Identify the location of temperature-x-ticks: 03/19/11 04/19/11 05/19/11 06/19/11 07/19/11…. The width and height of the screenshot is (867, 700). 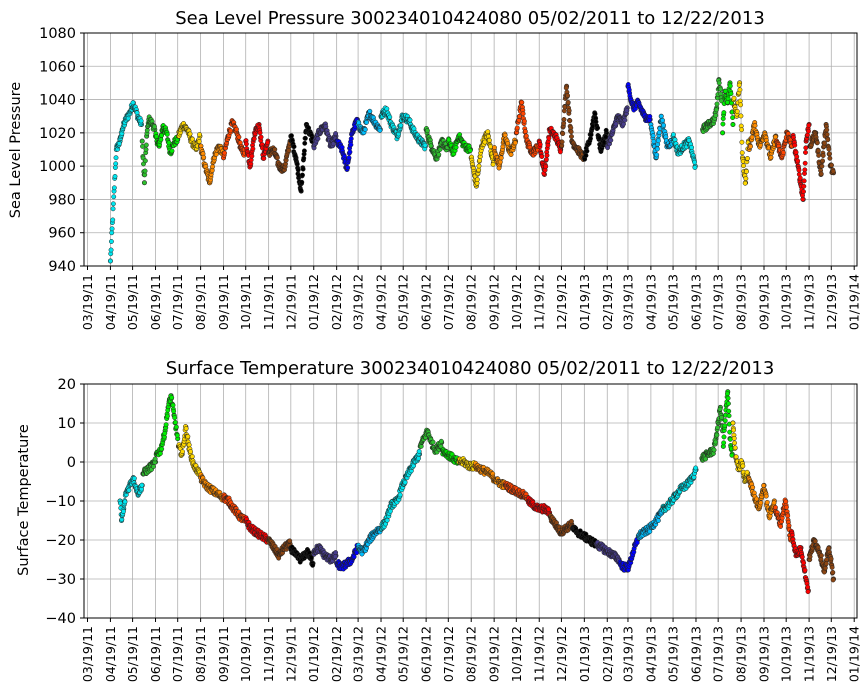
(471, 650).